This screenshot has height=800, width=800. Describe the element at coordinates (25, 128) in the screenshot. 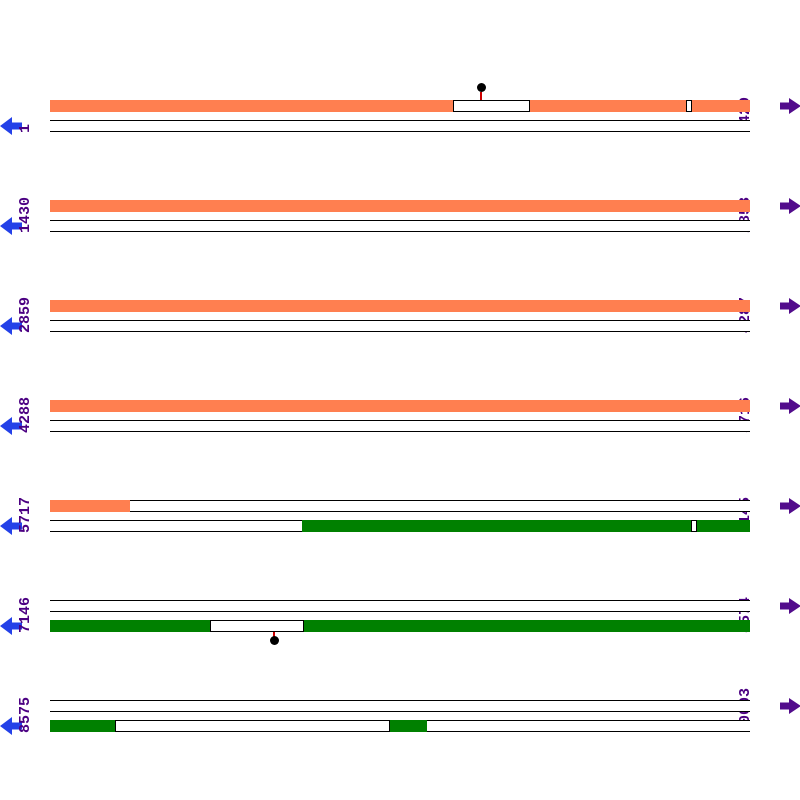

I see `row-start-coordinate: 1` at that location.